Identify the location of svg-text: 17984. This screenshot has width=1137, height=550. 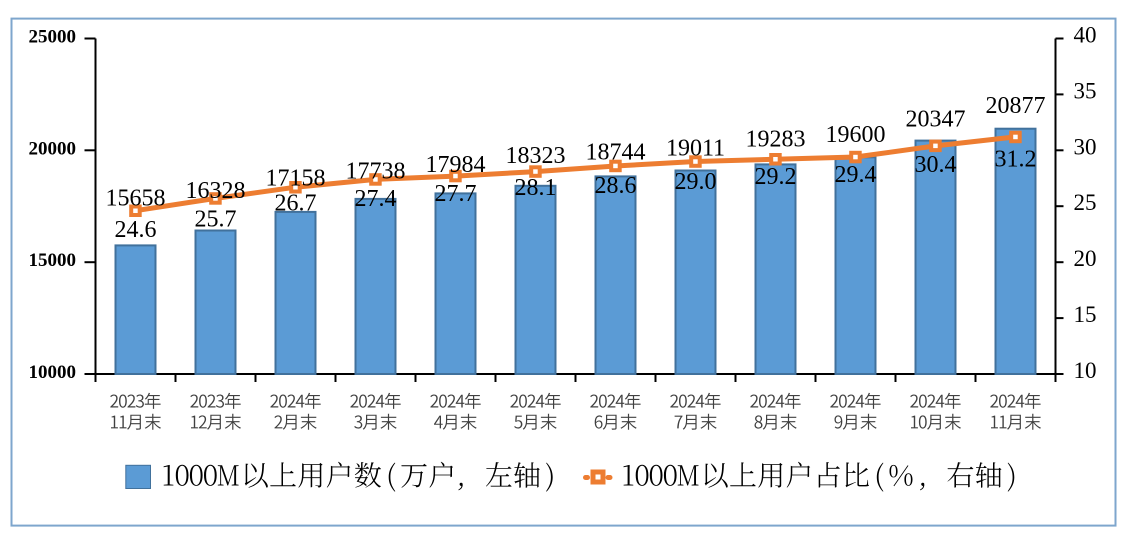
(456, 165).